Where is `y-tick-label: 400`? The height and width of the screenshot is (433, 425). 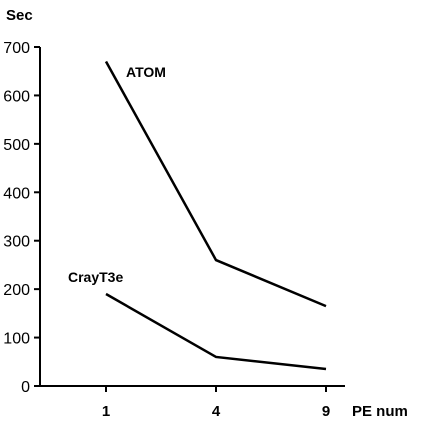
y-tick-label: 400 is located at coordinates (16, 193).